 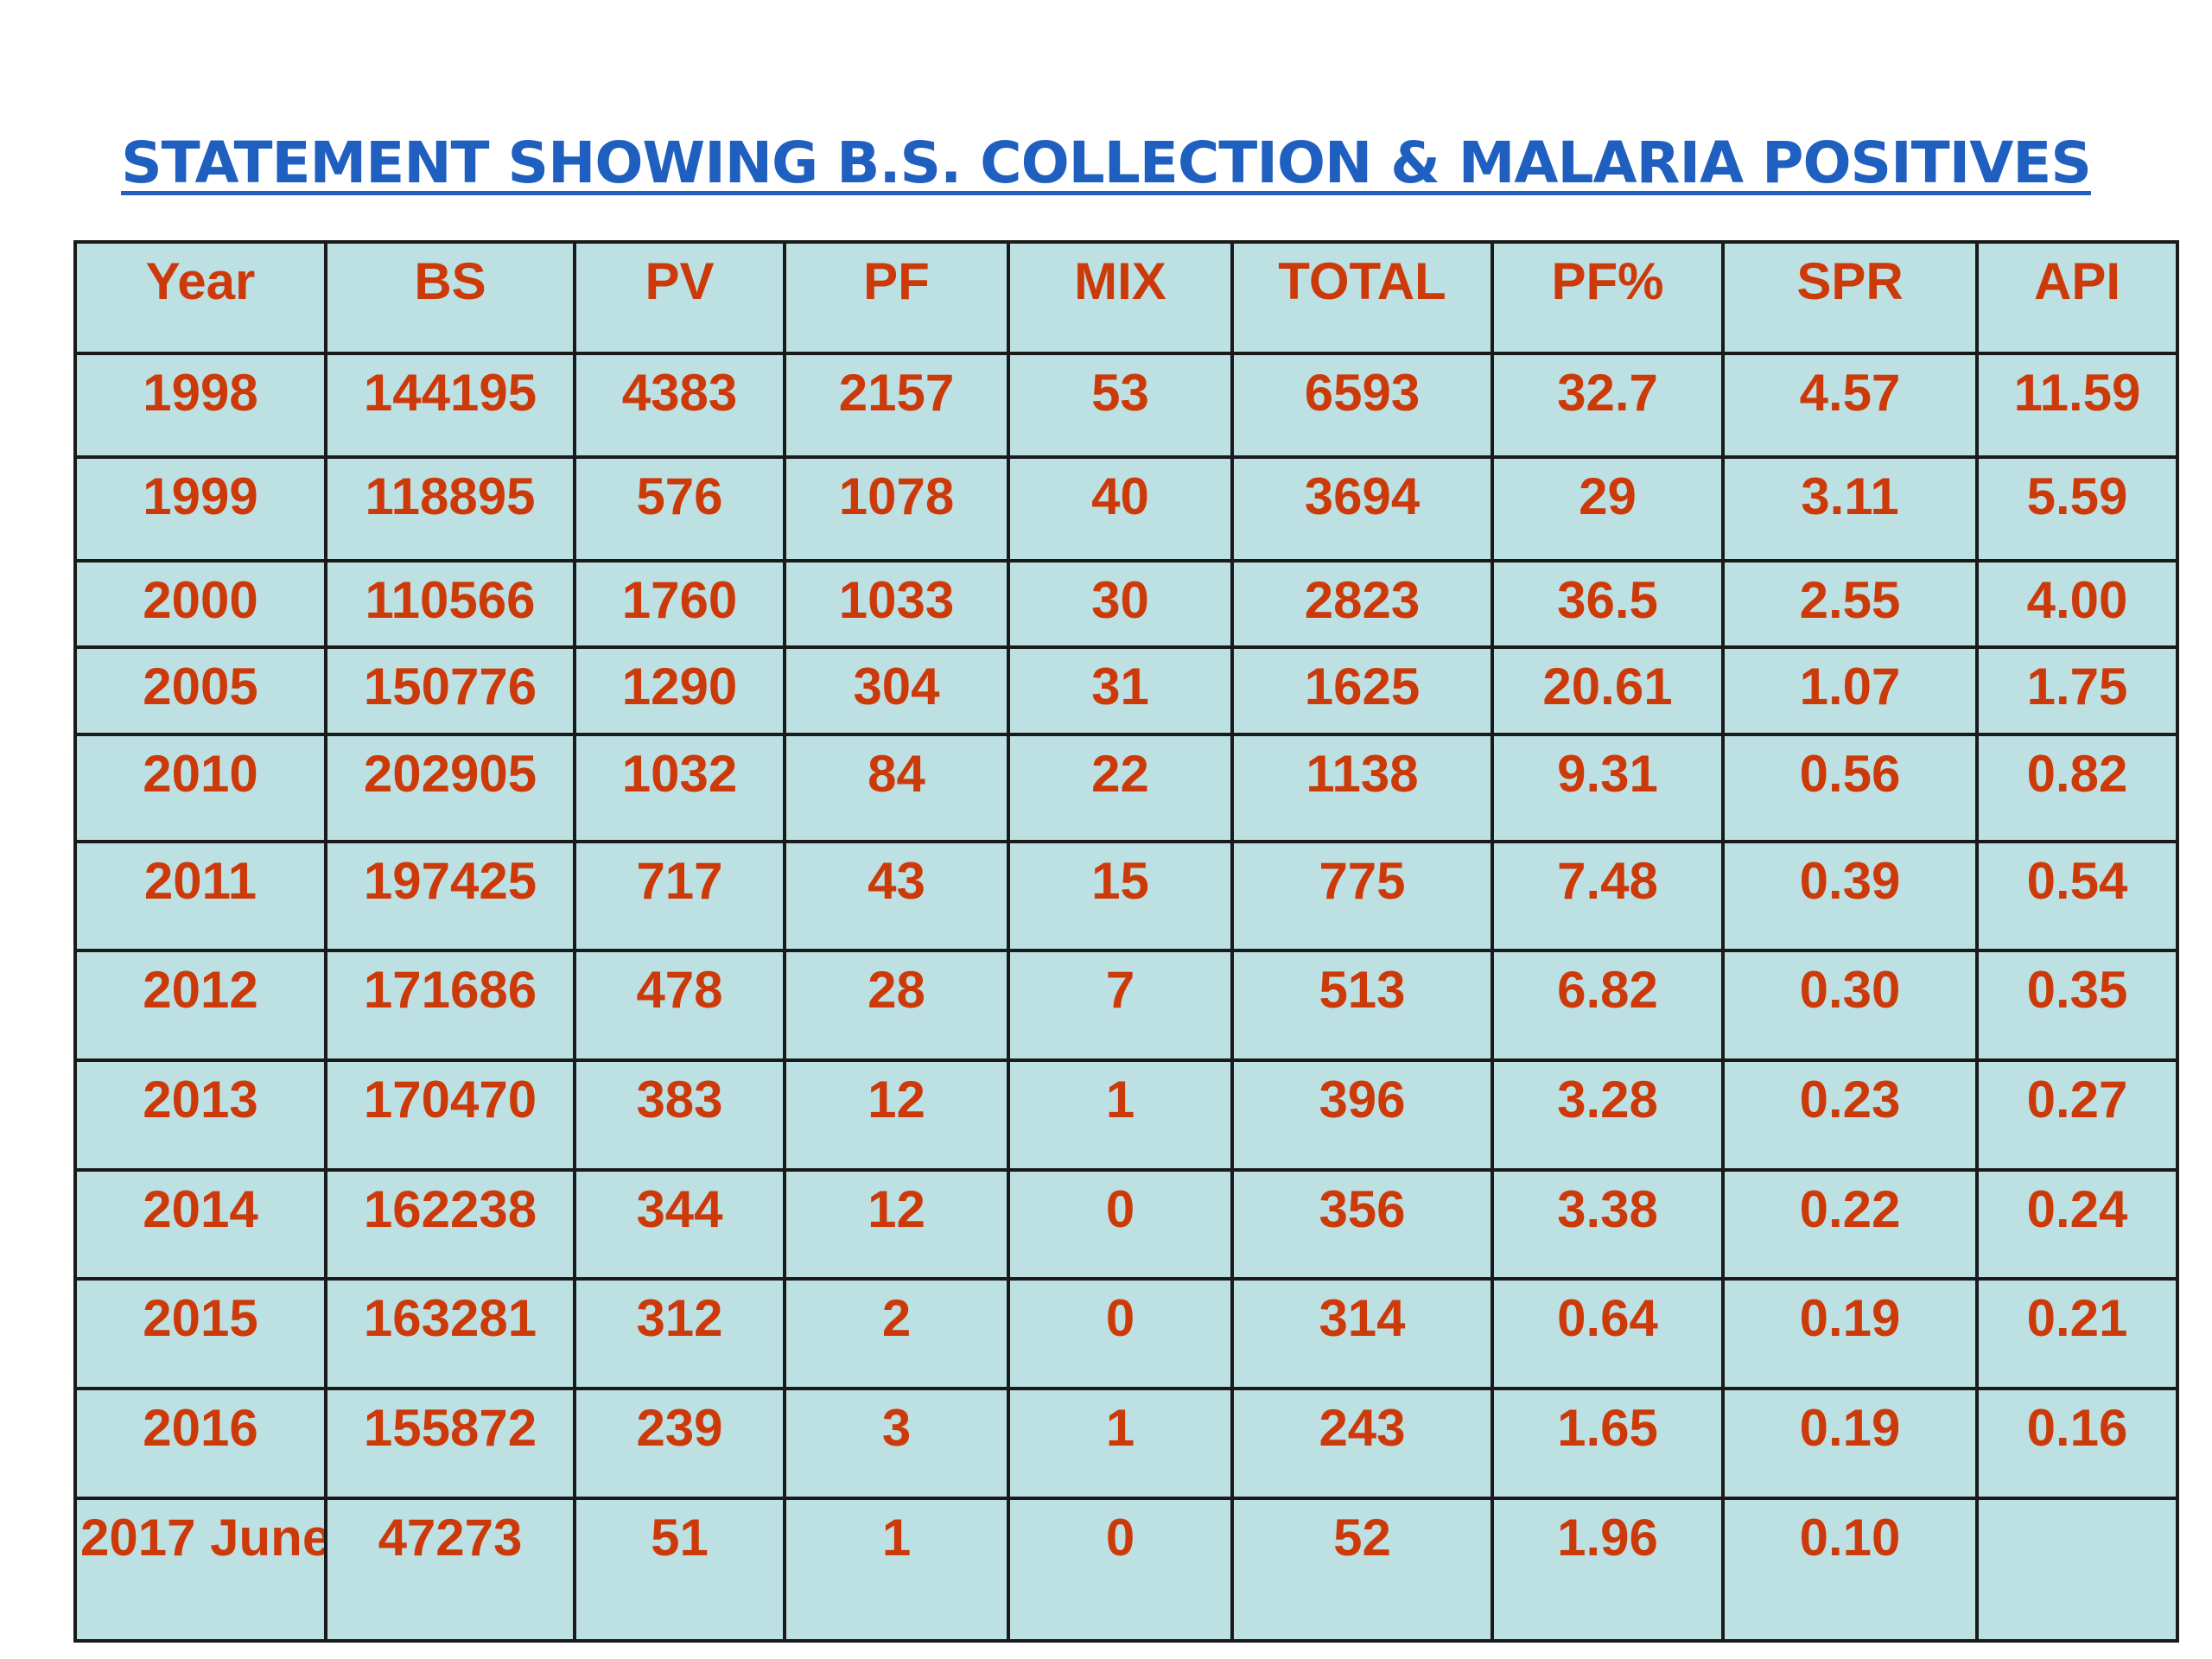 What do you see at coordinates (1850, 1570) in the screenshot?
I see `cell-spr: 0.10` at bounding box center [1850, 1570].